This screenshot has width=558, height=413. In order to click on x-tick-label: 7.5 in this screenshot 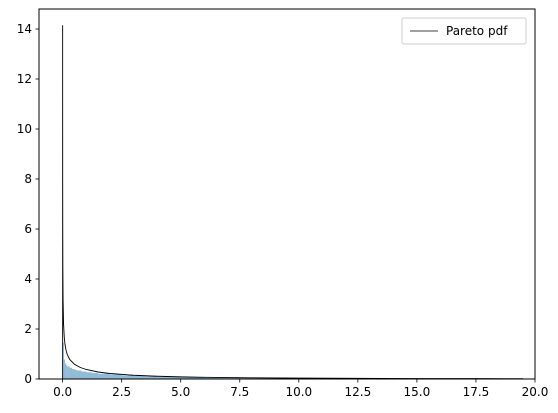, I will do `click(239, 392)`.